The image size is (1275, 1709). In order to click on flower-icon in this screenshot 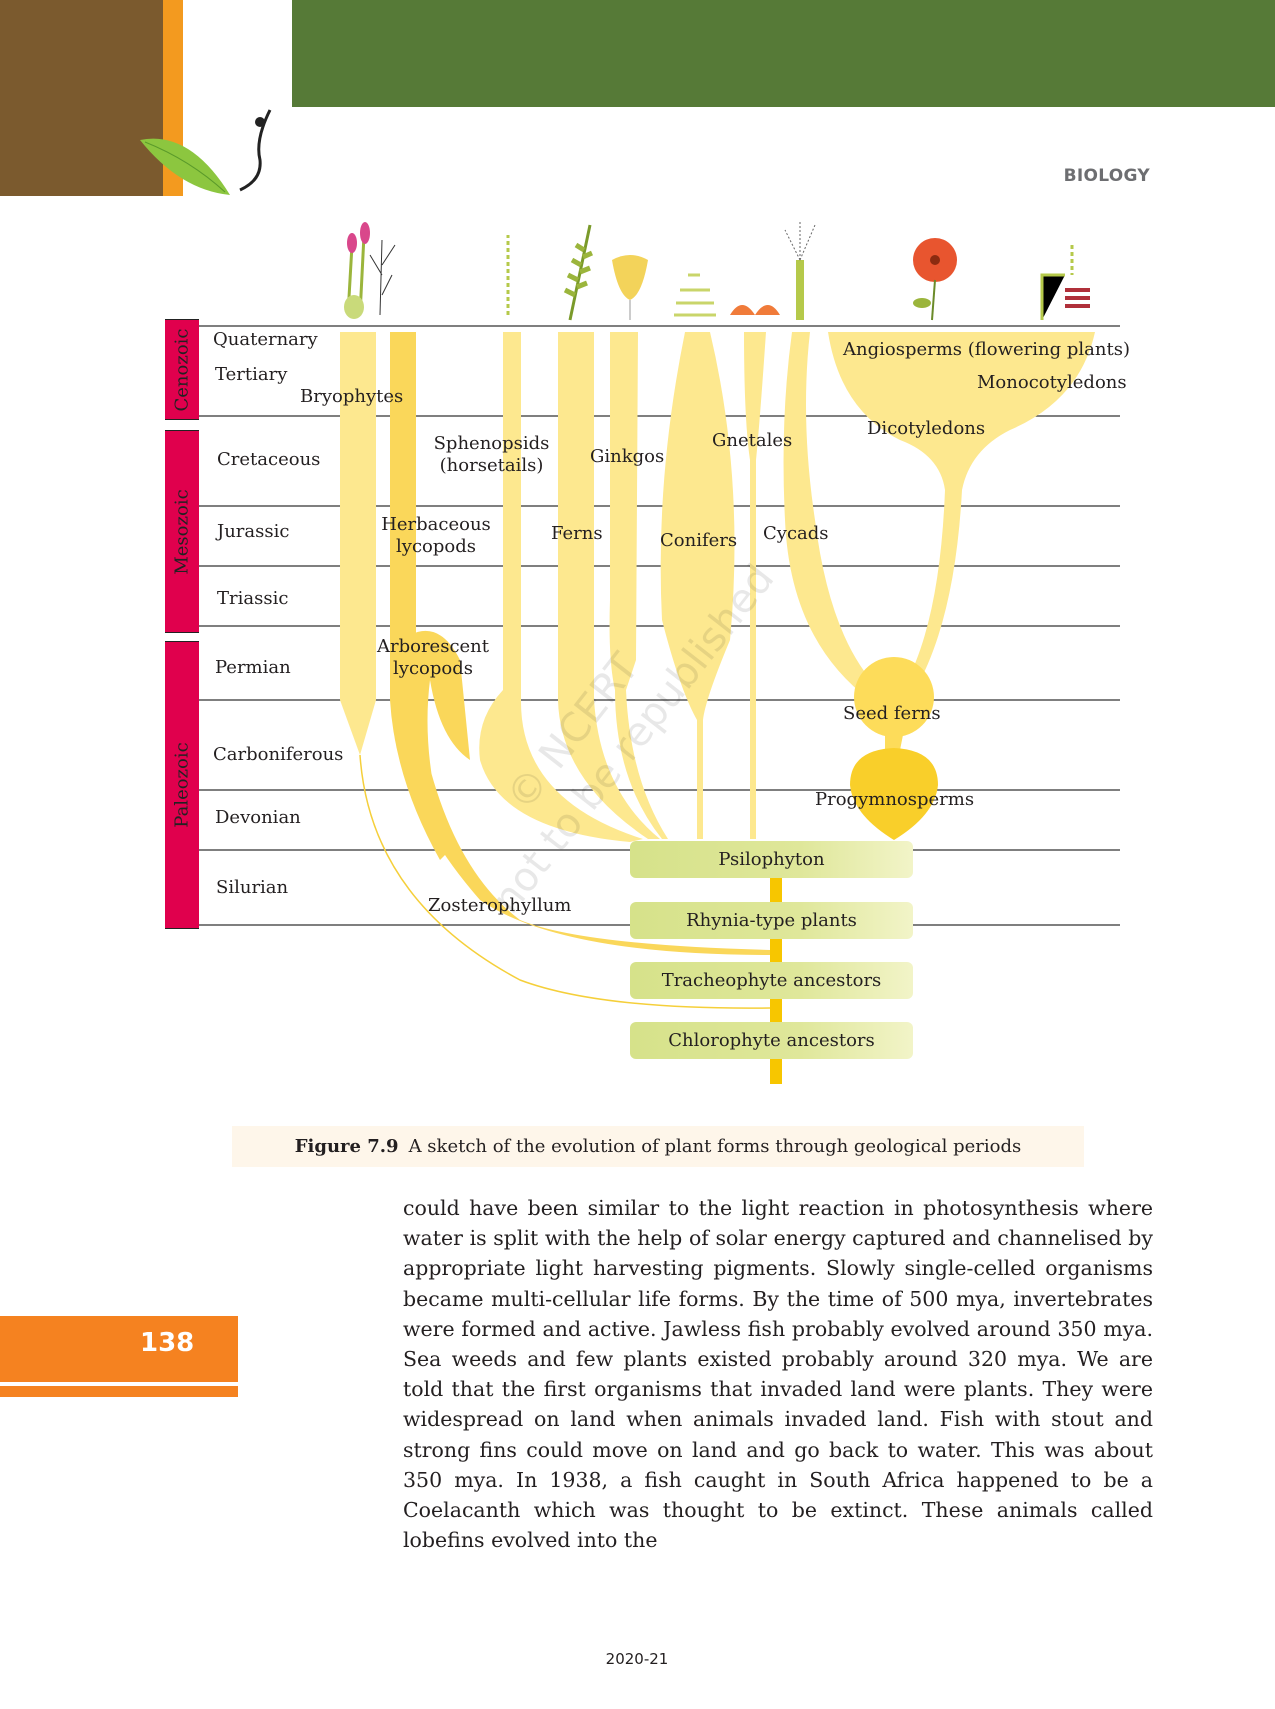, I will do `click(935, 279)`.